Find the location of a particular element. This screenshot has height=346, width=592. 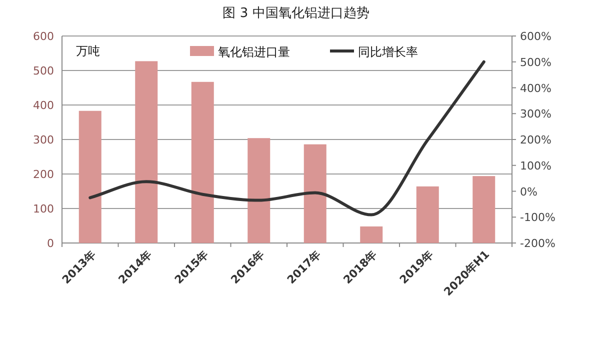

chart-title: 图 3 中国氧化铝进口趋势 is located at coordinates (296, 13).